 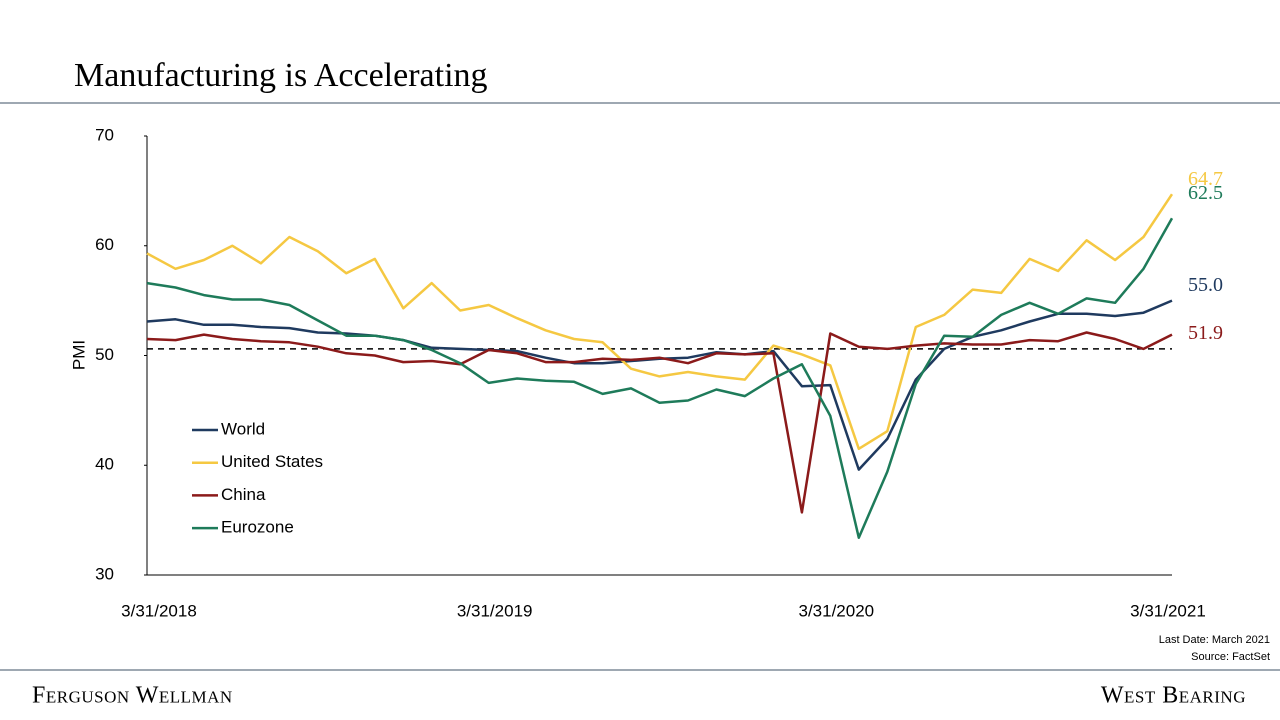 What do you see at coordinates (495, 610) in the screenshot?
I see `x-tick-label: 3/31/2019` at bounding box center [495, 610].